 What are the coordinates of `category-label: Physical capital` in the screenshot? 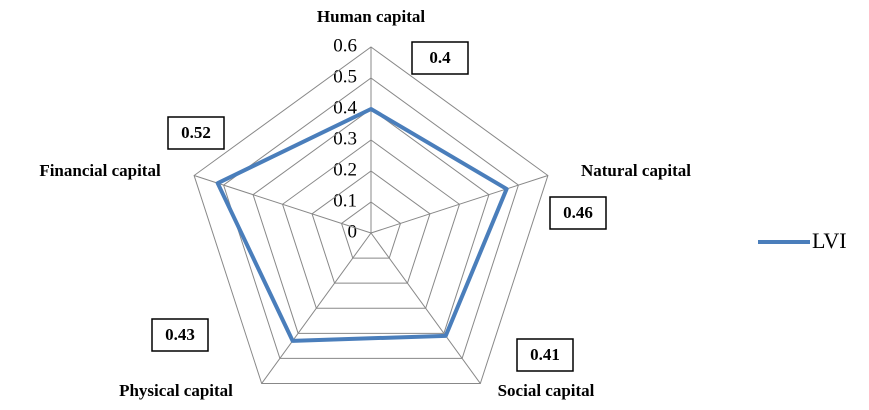 It's located at (176, 390).